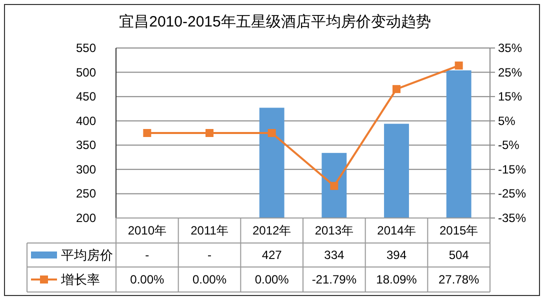 The height and width of the screenshot is (302, 549). What do you see at coordinates (272, 231) in the screenshot?
I see `category: 2012年` at bounding box center [272, 231].